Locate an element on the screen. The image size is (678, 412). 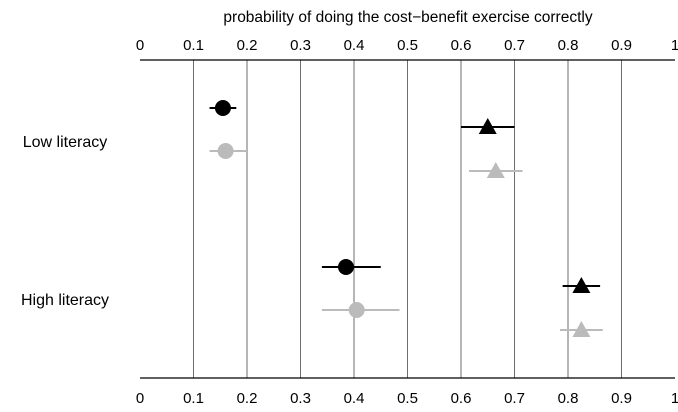
top-tick-label: 0.1 is located at coordinates (193, 45).